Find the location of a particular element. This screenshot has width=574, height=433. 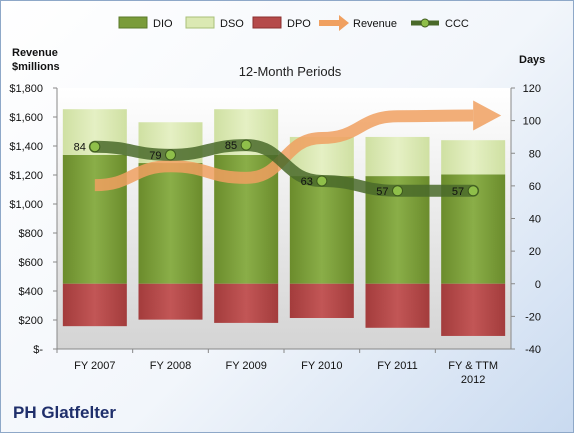

right-tick-label: 100 is located at coordinates (532, 122).